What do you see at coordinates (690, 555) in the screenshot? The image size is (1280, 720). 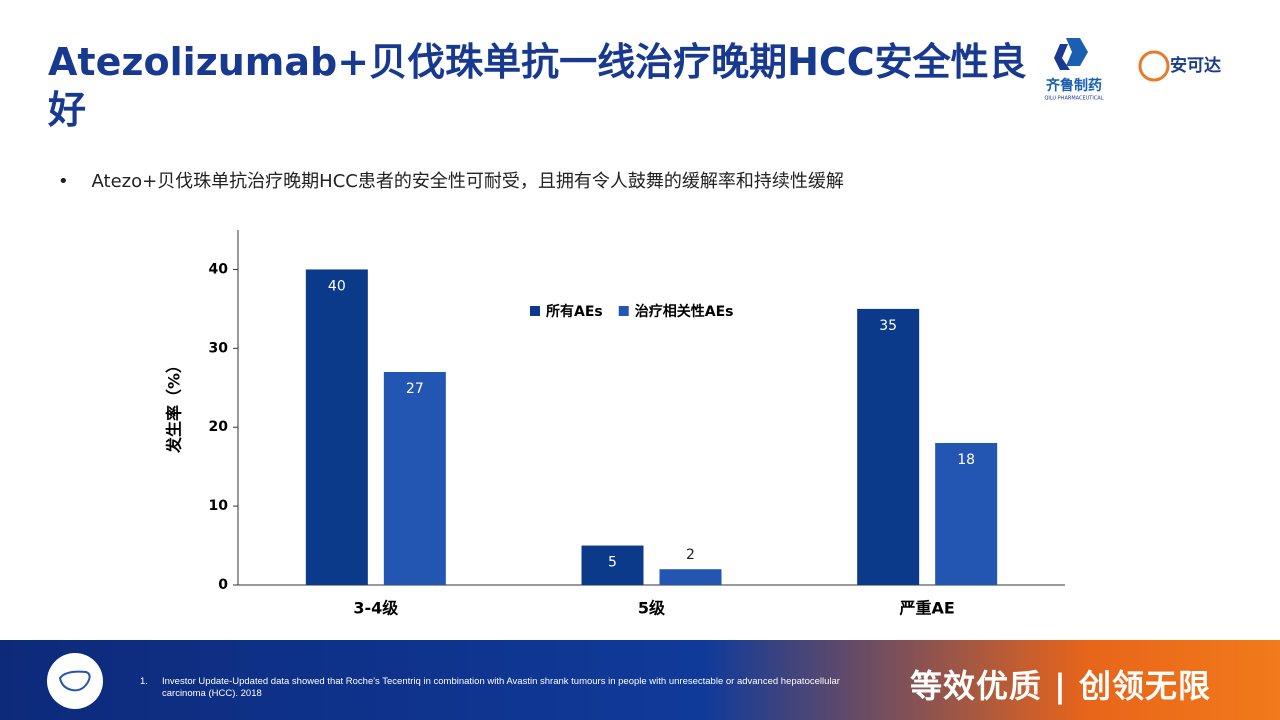 I see `data-label: 2` at bounding box center [690, 555].